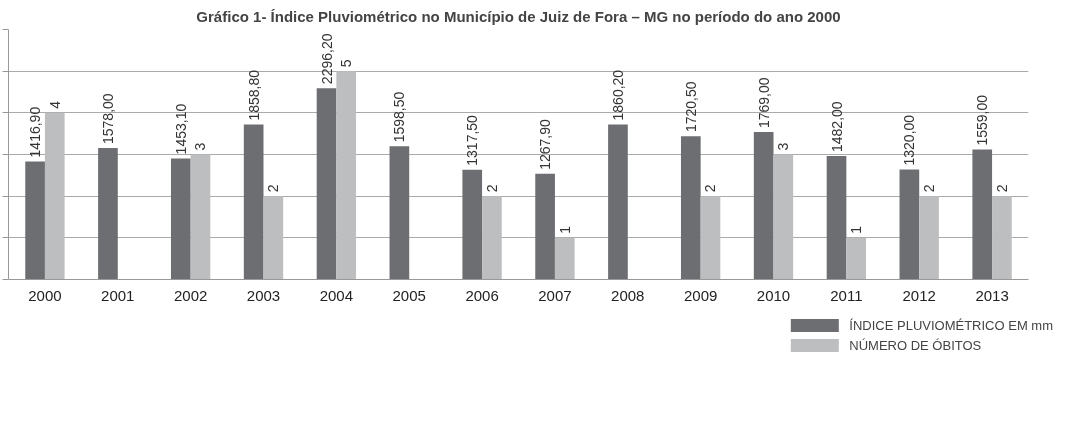  What do you see at coordinates (919, 295) in the screenshot?
I see `x-tick-label: 2012` at bounding box center [919, 295].